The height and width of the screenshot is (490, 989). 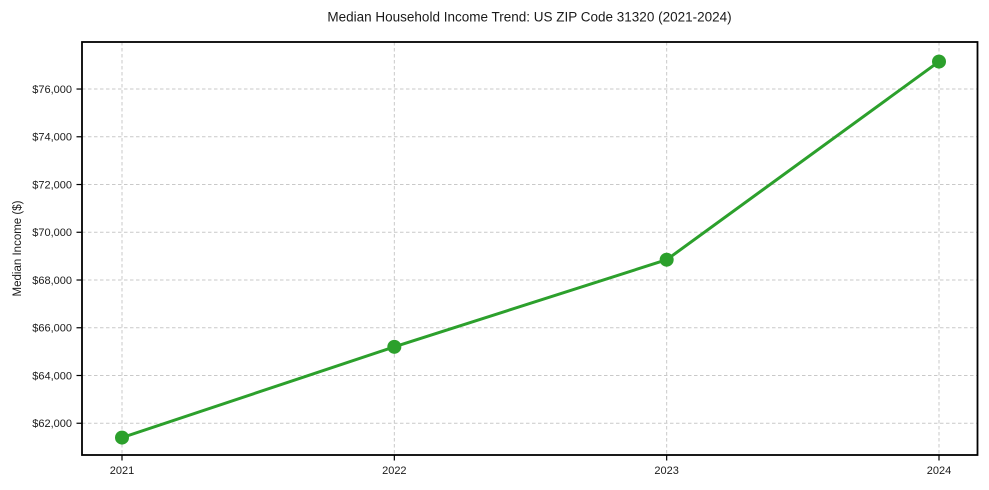 What do you see at coordinates (52, 90) in the screenshot?
I see `y-tick-label: $76,000` at bounding box center [52, 90].